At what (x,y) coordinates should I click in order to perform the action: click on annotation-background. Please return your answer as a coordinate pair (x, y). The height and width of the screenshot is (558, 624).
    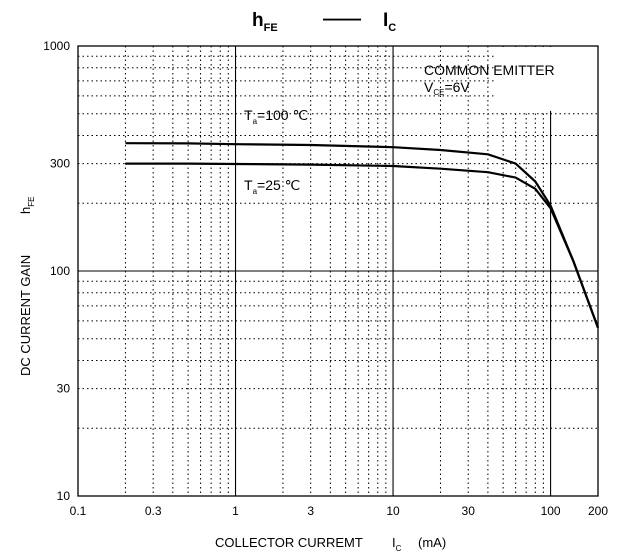
    Looking at the image, I should click on (546, 79).